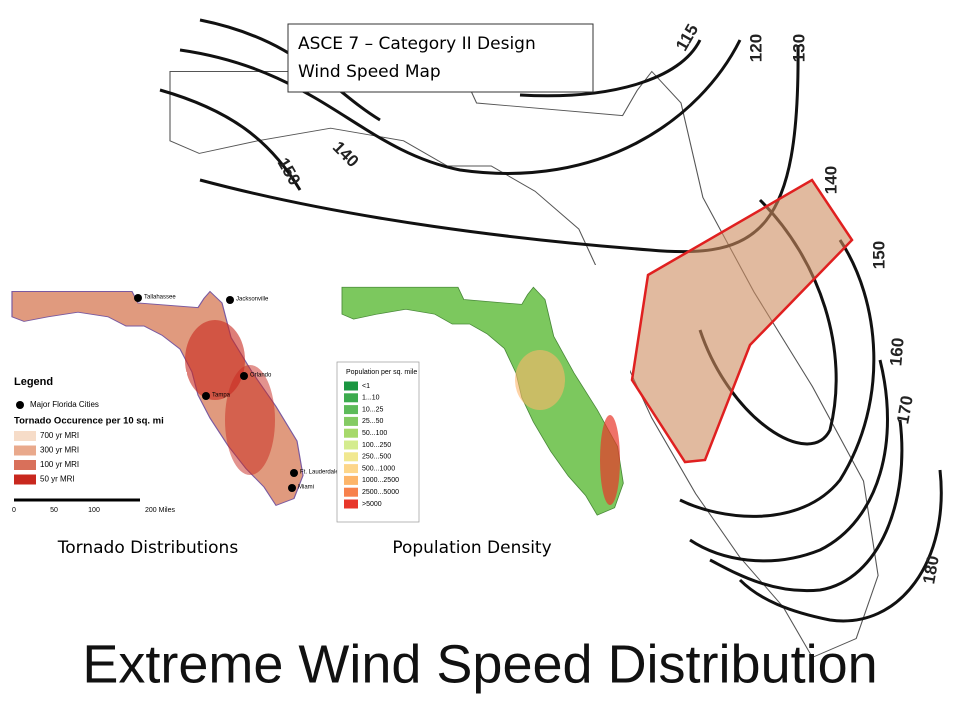 The height and width of the screenshot is (720, 960). I want to click on legend-title: Legend, so click(33, 382).